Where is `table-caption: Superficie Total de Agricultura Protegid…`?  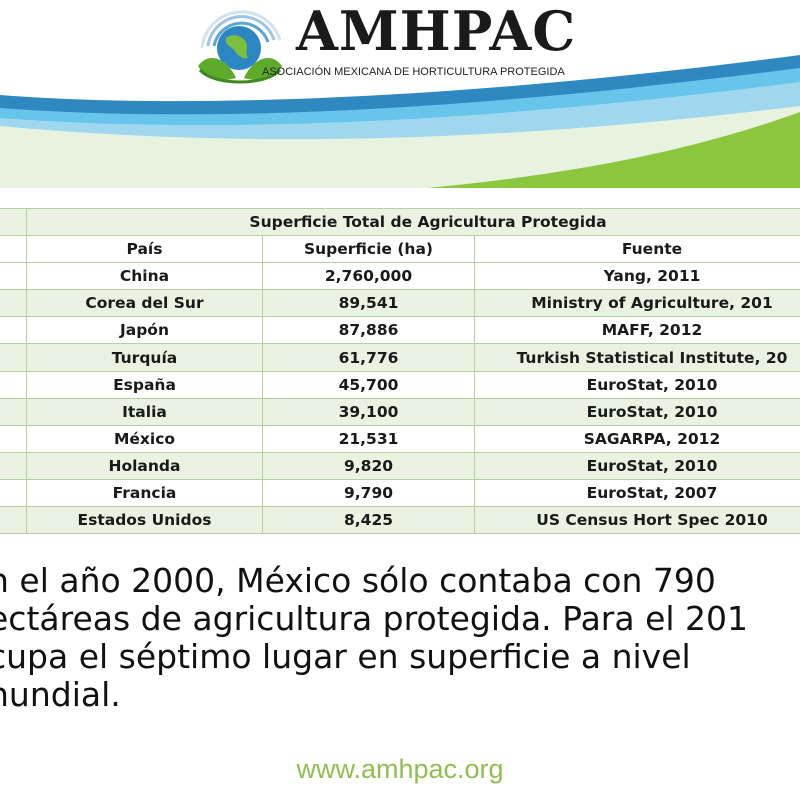 table-caption: Superficie Total de Agricultura Protegid… is located at coordinates (413, 222).